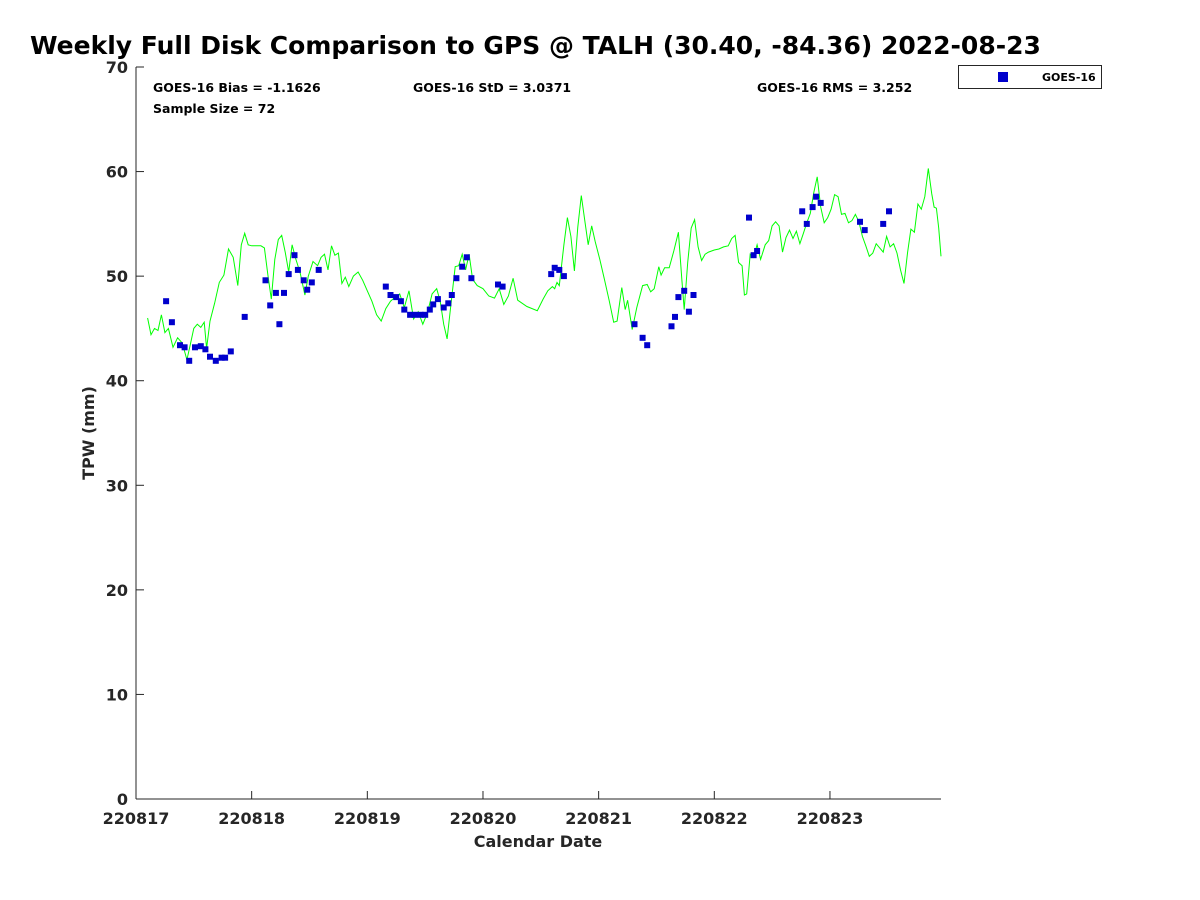 The width and height of the screenshot is (1200, 900). What do you see at coordinates (117, 381) in the screenshot?
I see `y-tick-label: 40` at bounding box center [117, 381].